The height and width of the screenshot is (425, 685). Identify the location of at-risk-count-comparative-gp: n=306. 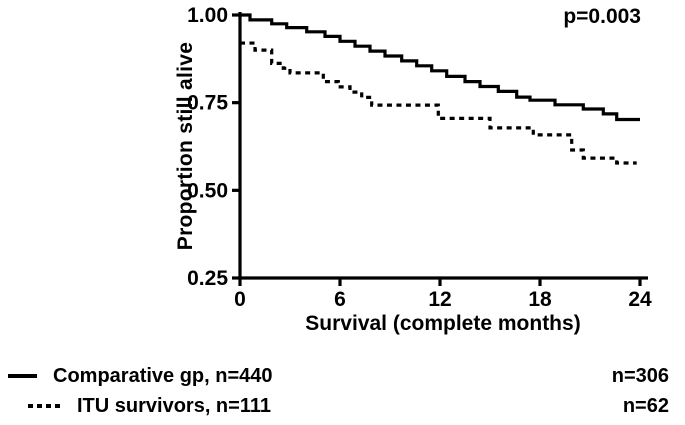
(640, 375).